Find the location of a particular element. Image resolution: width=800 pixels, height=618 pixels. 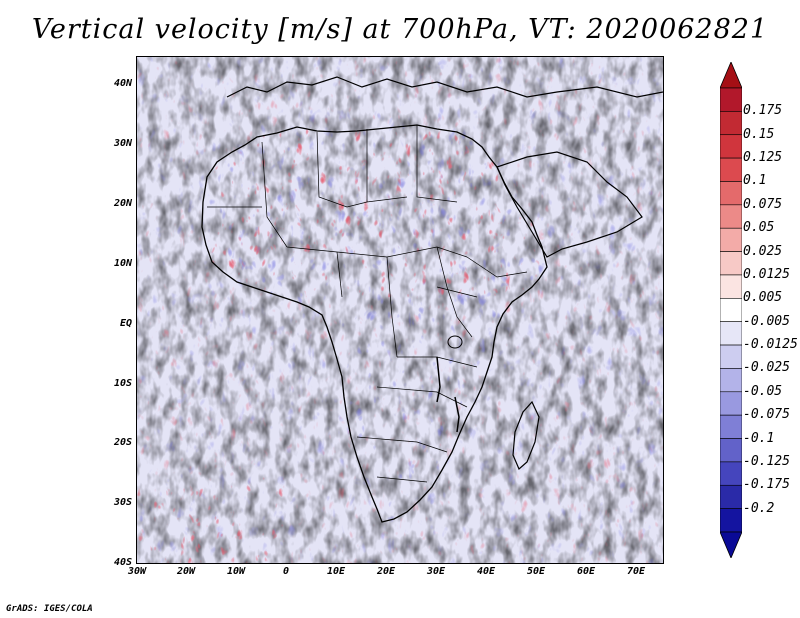

lake-malawi is located at coordinates (457, 414).